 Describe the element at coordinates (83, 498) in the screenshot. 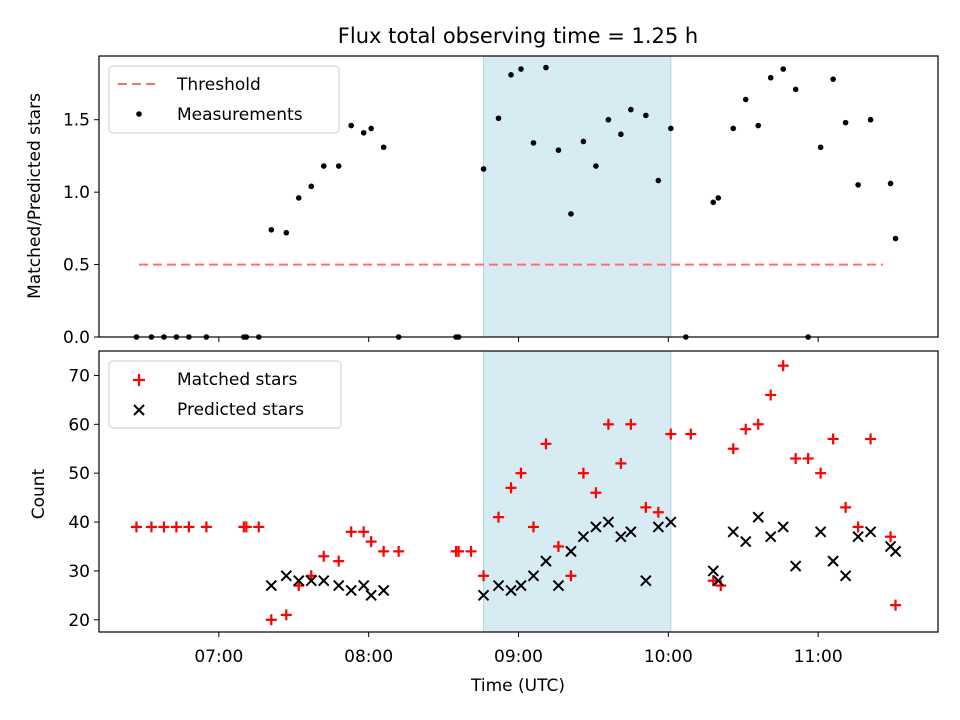

I see `bottom-y-ticks: 20 30 40 50 60 70` at that location.